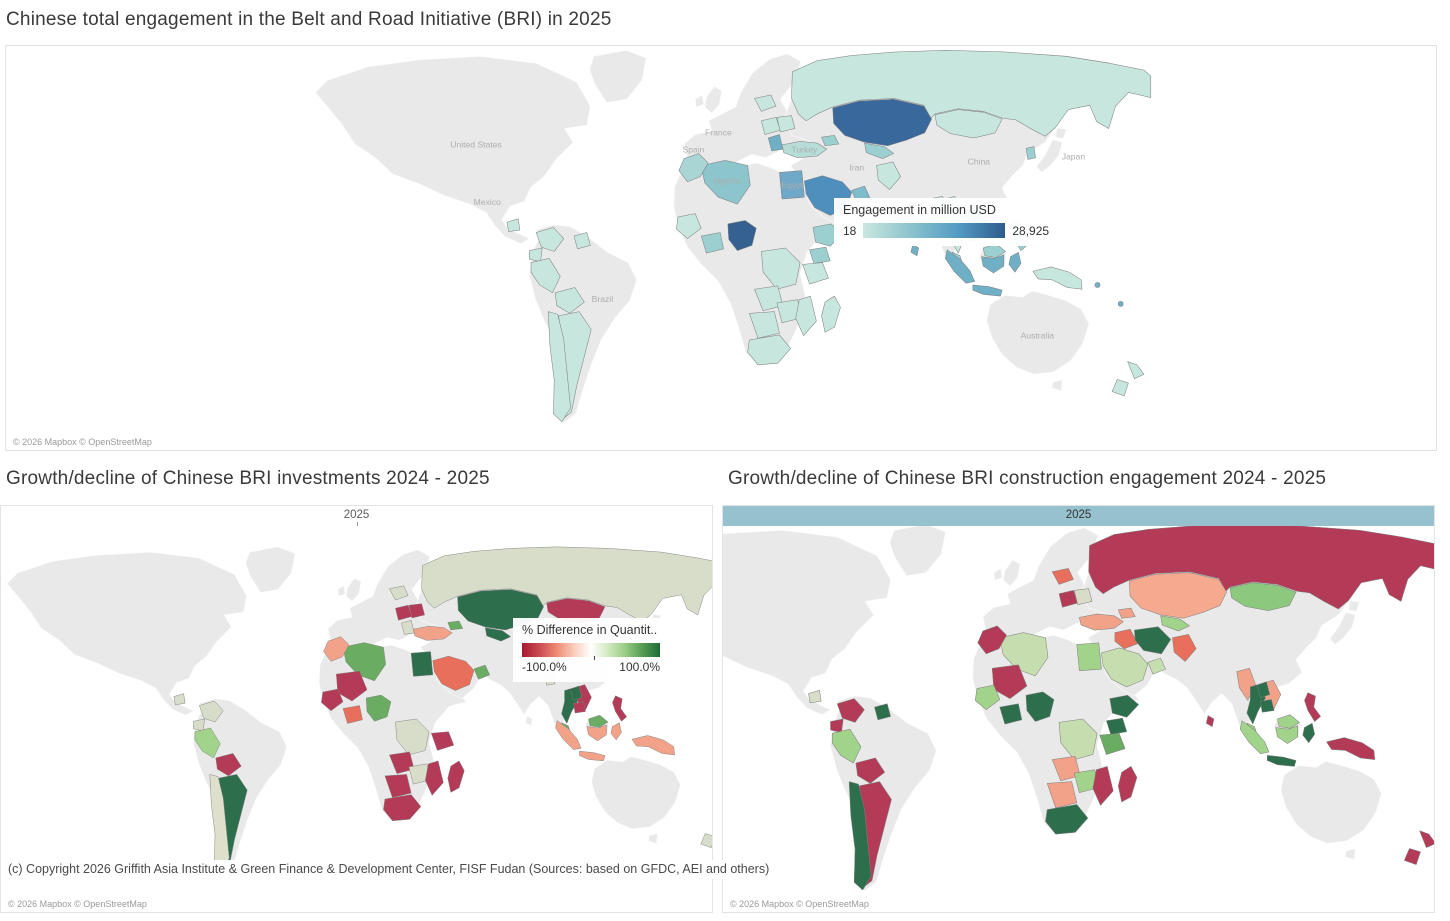  What do you see at coordinates (529, 721) in the screenshot?
I see `landmass-sri-lanka` at bounding box center [529, 721].